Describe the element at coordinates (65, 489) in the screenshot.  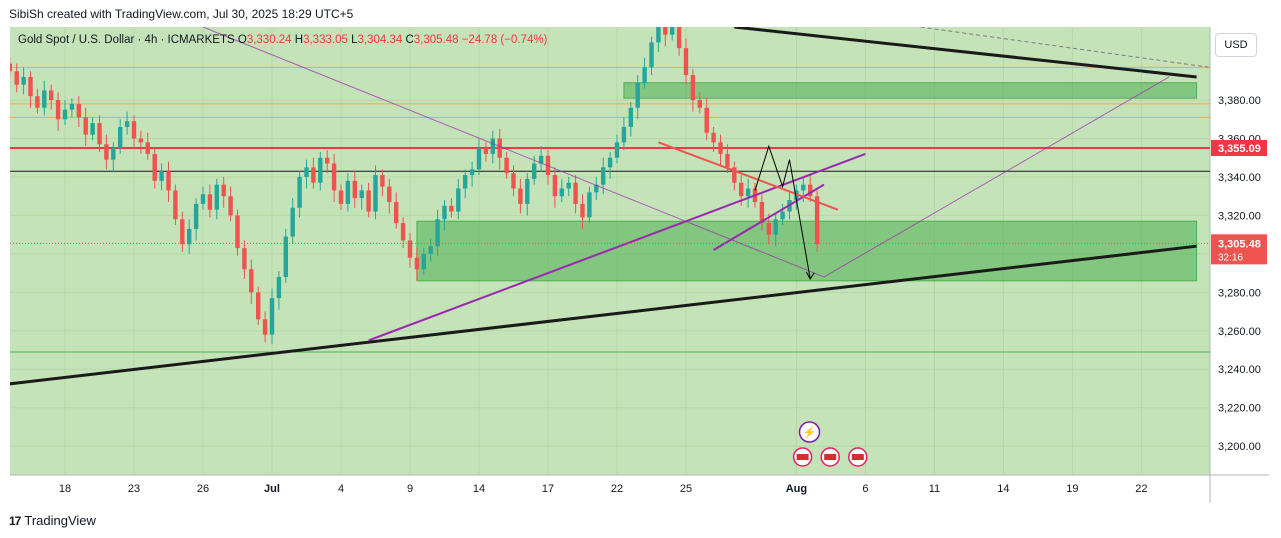
I see `x-tick-label: 18` at that location.